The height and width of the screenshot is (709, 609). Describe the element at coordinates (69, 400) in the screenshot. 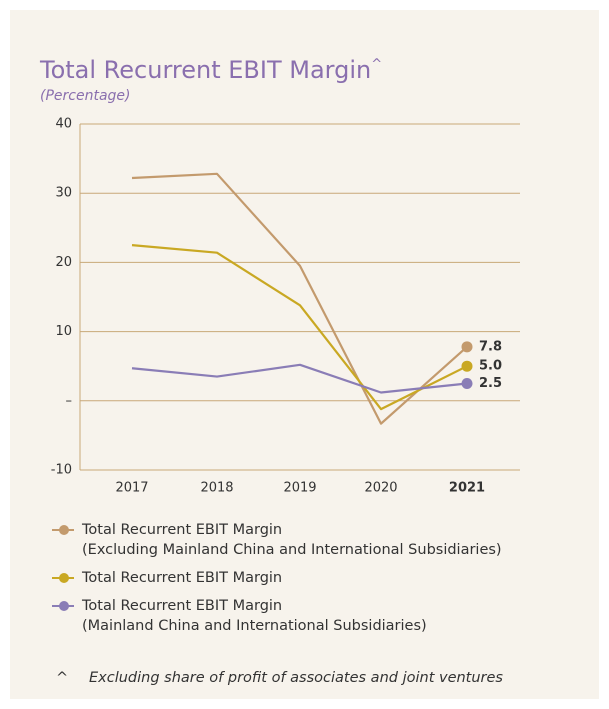

I see `y-tick-label: –` at that location.